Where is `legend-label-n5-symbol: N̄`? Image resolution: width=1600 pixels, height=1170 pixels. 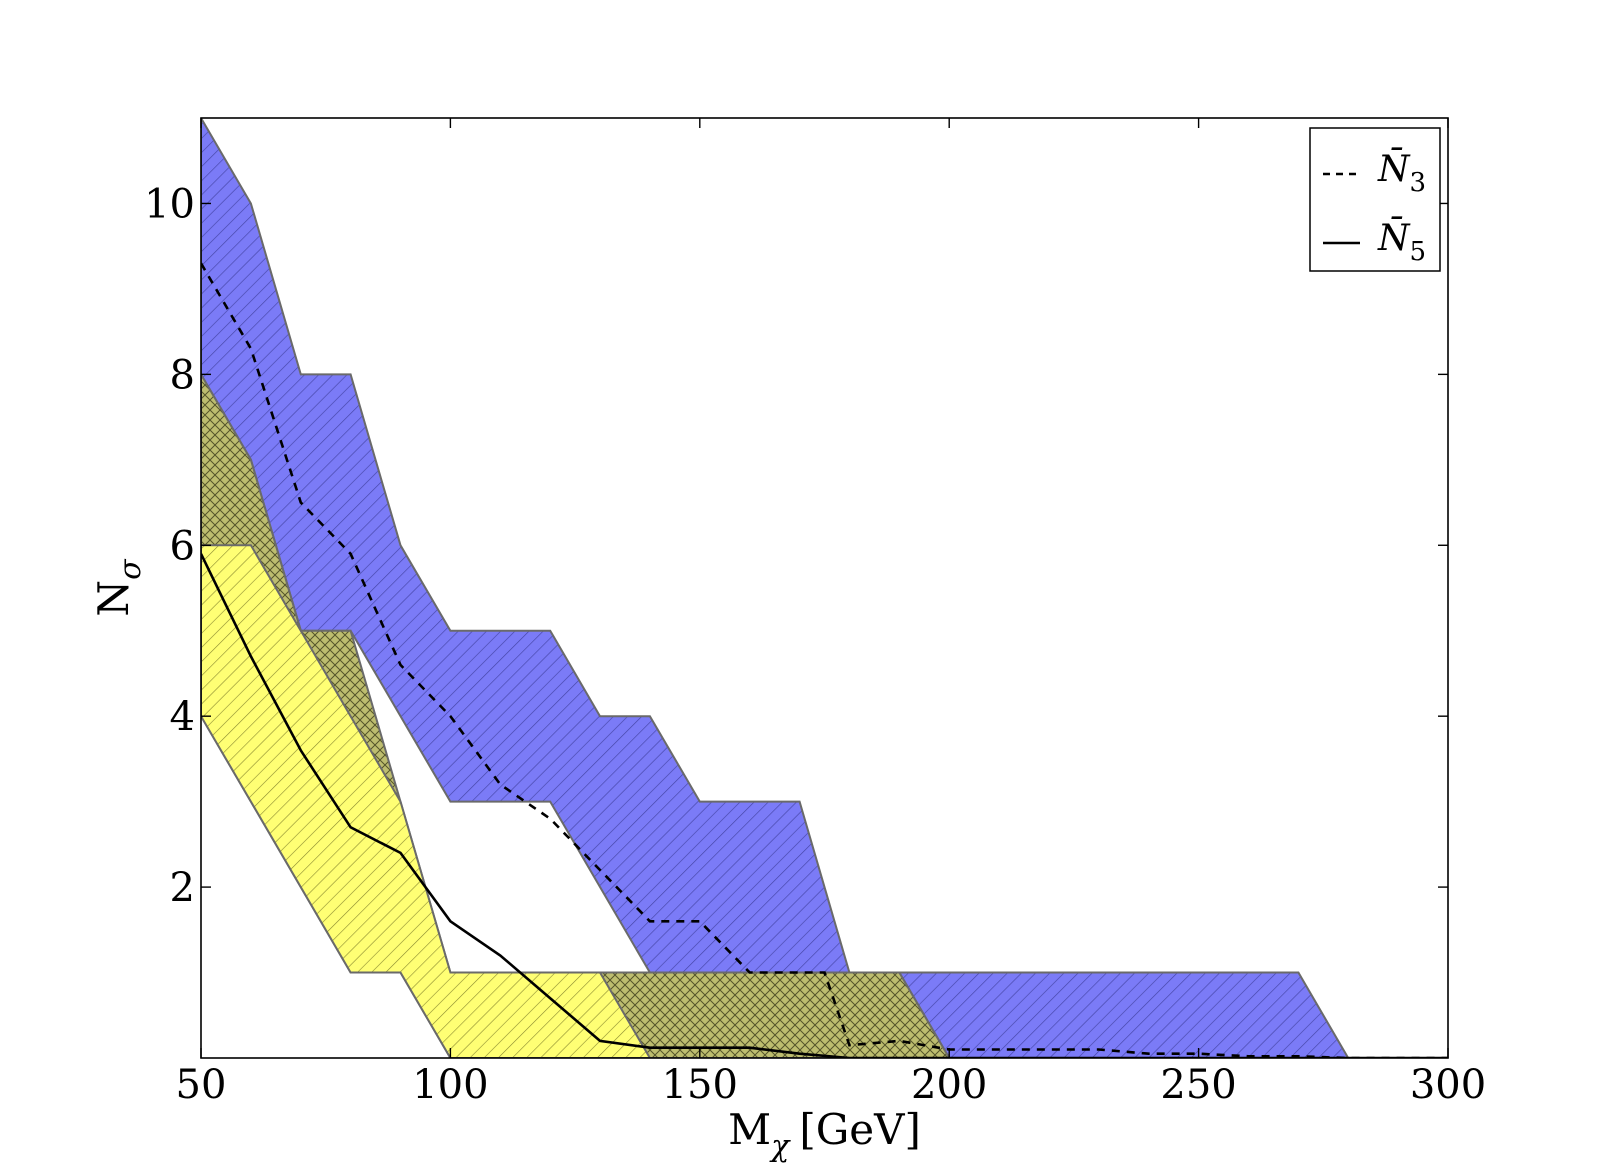 legend-label-n5-symbol: N̄ is located at coordinates (1394, 237).